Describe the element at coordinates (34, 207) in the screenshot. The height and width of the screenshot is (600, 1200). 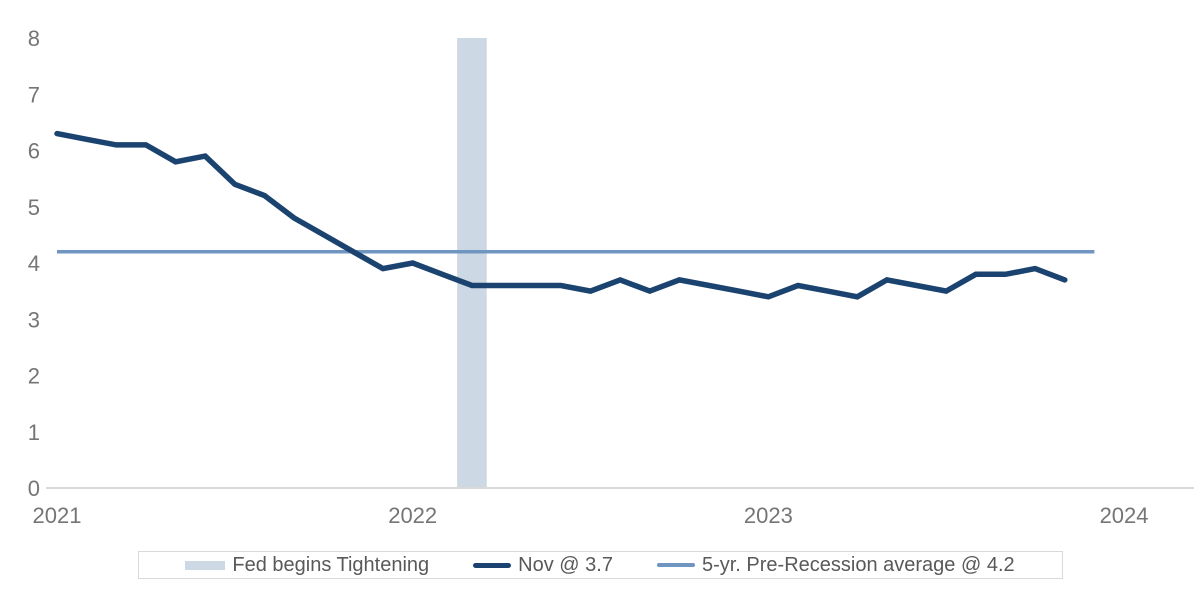
I see `y-tick-label: 5` at that location.